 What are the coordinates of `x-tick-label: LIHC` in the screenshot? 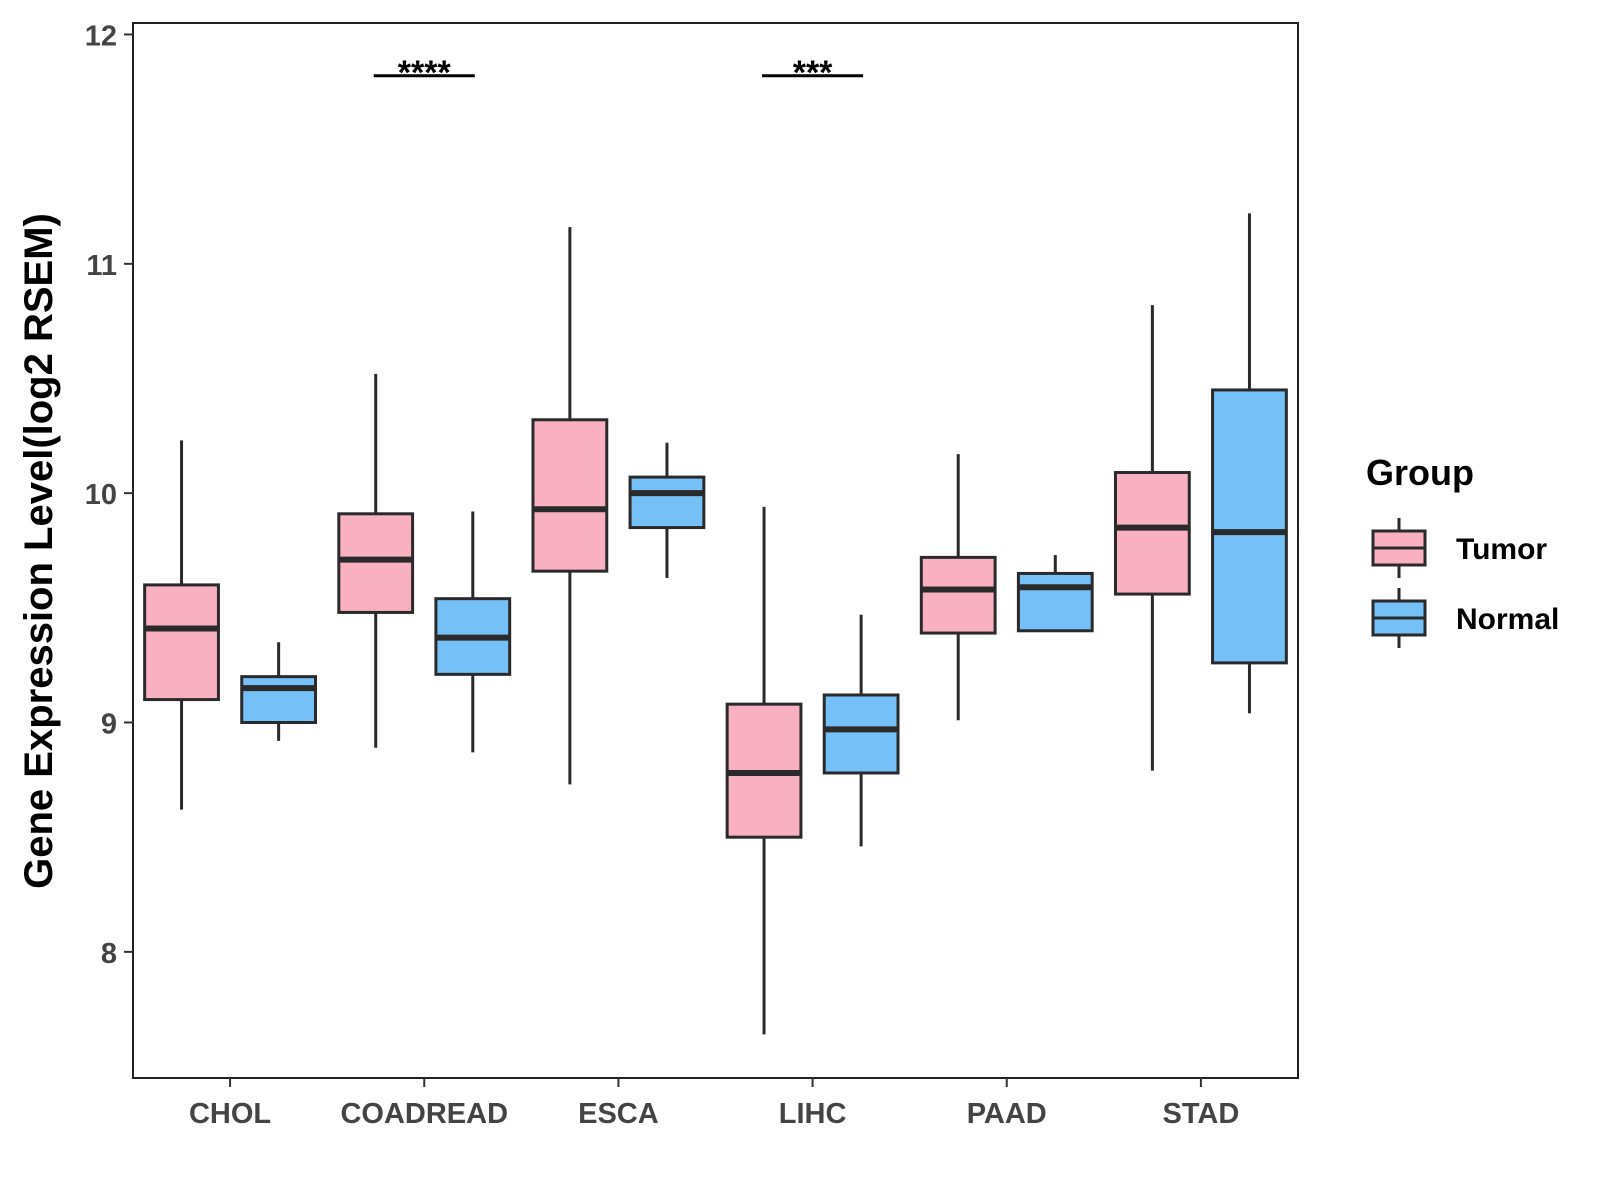 It's located at (813, 1114).